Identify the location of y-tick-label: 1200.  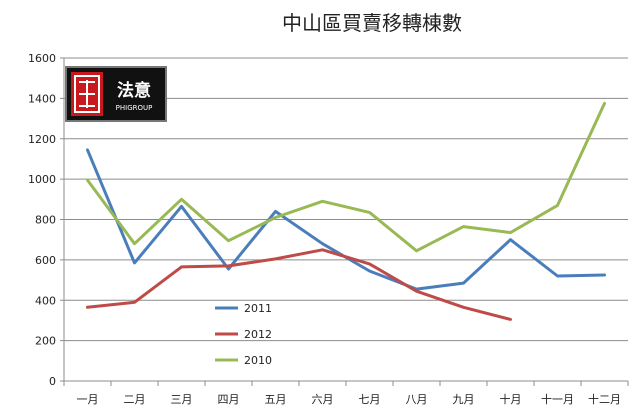
(42, 139).